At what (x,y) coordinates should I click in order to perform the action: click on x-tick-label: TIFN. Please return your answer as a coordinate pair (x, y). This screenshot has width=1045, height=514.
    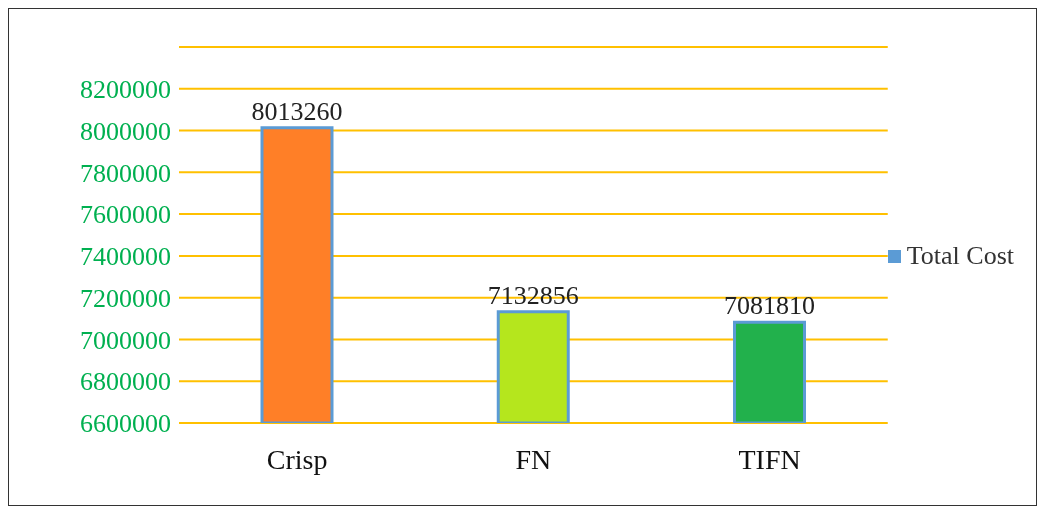
    Looking at the image, I should click on (769, 459).